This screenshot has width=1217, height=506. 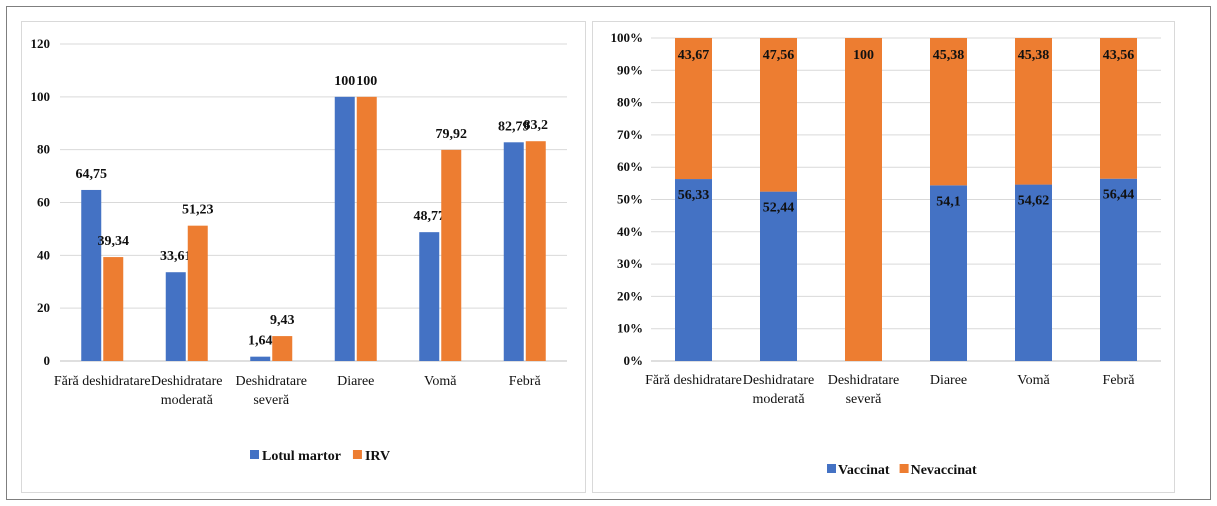 What do you see at coordinates (41, 96) in the screenshot?
I see `y-tick-label: 100` at bounding box center [41, 96].